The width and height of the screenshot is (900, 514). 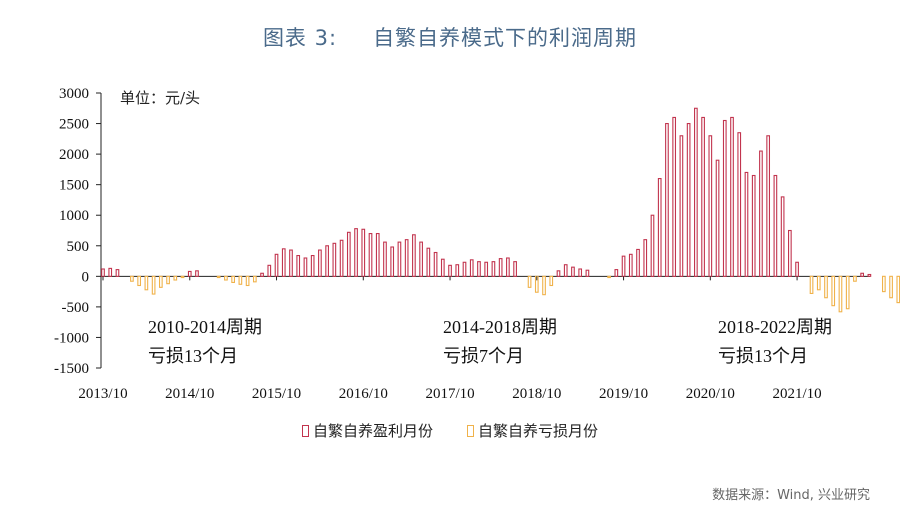 I want to click on annotation-loss-months: 亏损7个月, so click(x=483, y=356).